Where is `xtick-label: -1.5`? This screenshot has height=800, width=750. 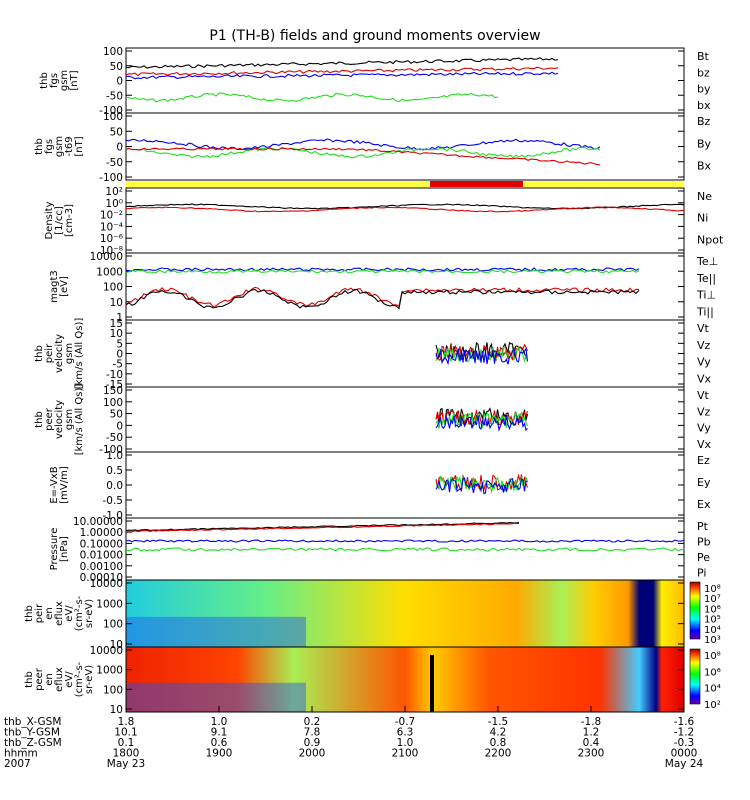 xtick-label: -1.5 is located at coordinates (498, 722).